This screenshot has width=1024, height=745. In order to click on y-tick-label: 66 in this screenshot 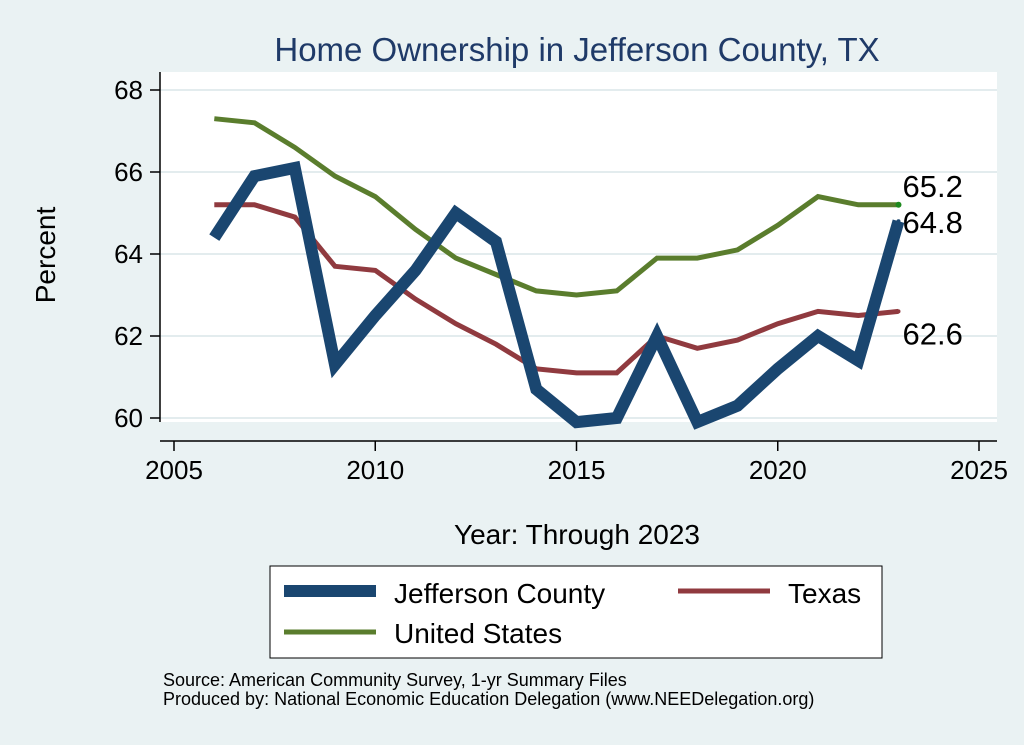, I will do `click(128, 172)`.